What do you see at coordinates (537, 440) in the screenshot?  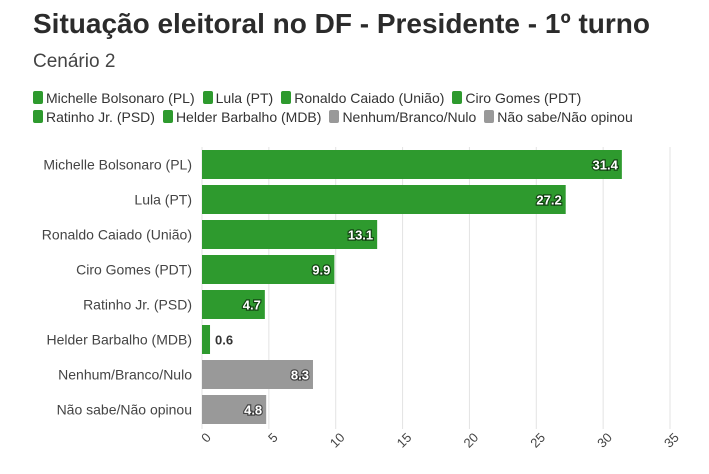 I see `tick-label: 25` at bounding box center [537, 440].